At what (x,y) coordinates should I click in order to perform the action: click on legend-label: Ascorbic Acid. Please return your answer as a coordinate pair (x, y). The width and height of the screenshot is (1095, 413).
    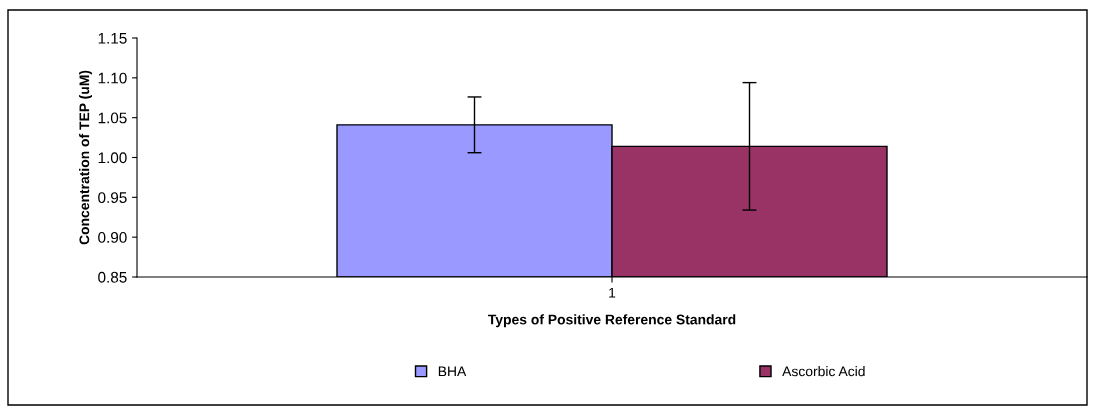
    Looking at the image, I should click on (823, 371).